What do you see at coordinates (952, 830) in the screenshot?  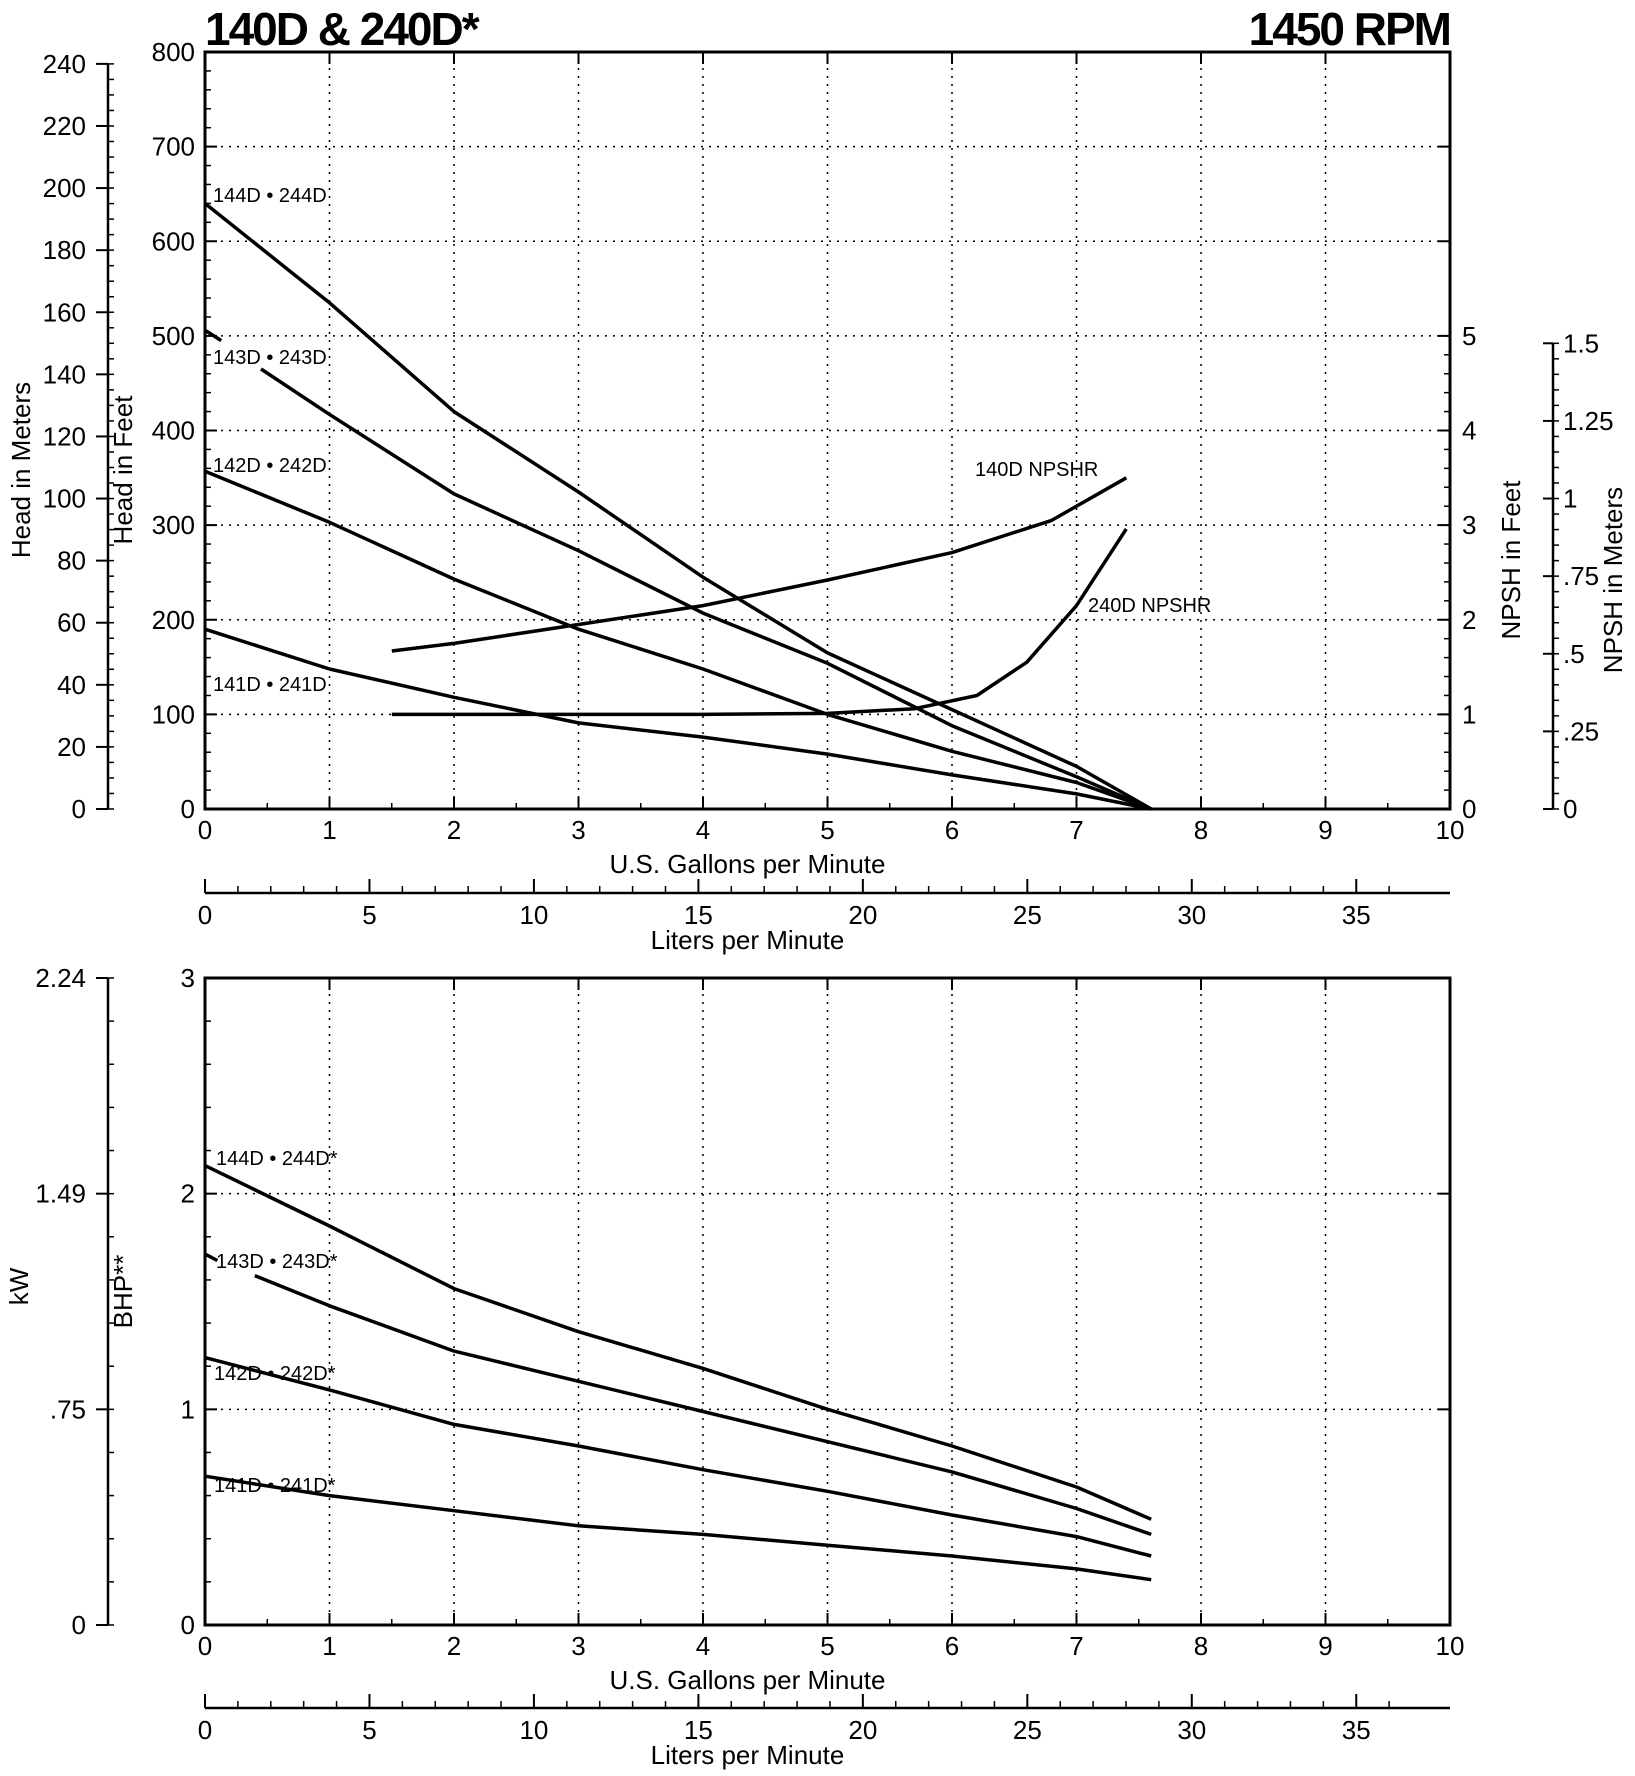 I see `head-x-tick-label: 6` at bounding box center [952, 830].